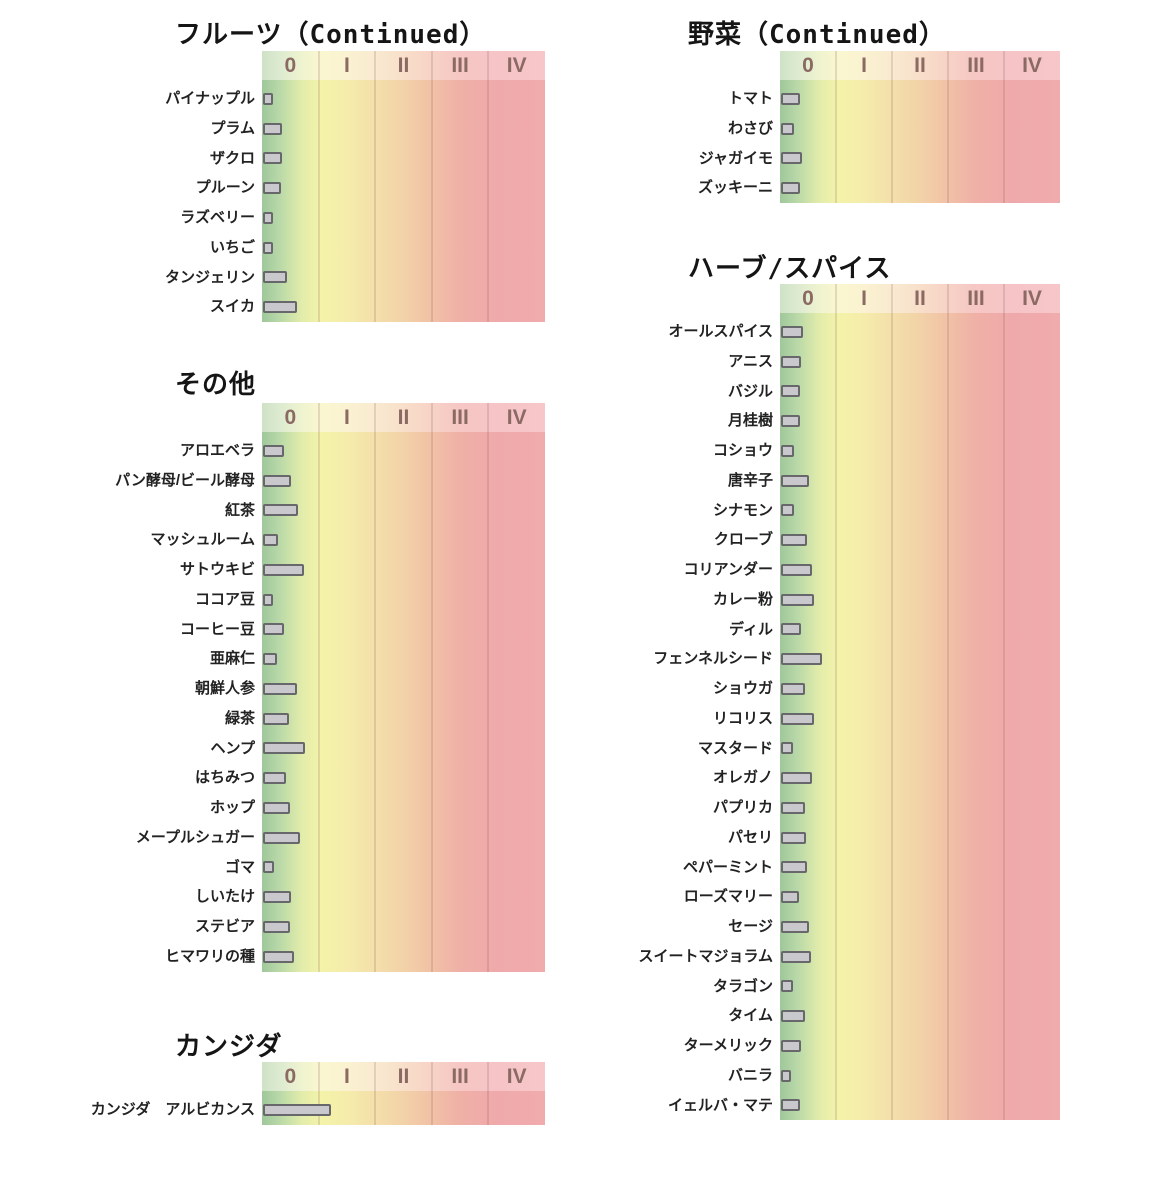 The height and width of the screenshot is (1192, 1158). What do you see at coordinates (728, 569) in the screenshot?
I see `category-label: コリアンダー` at bounding box center [728, 569].